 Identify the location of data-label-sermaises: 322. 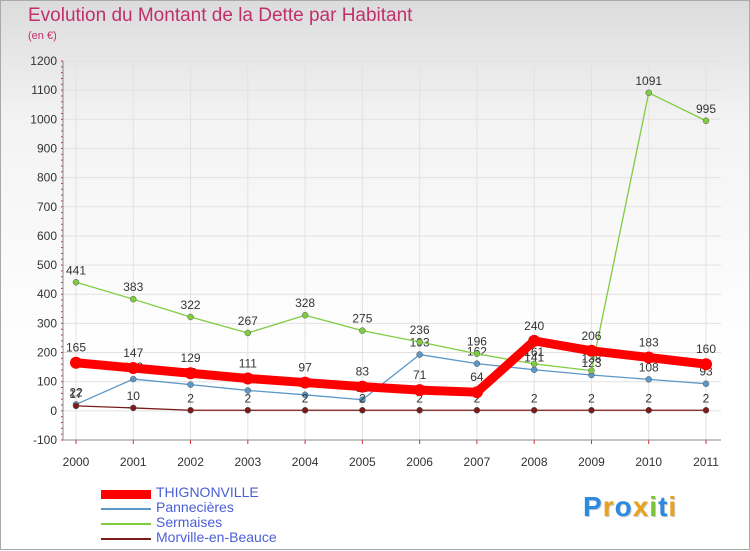
(191, 305).